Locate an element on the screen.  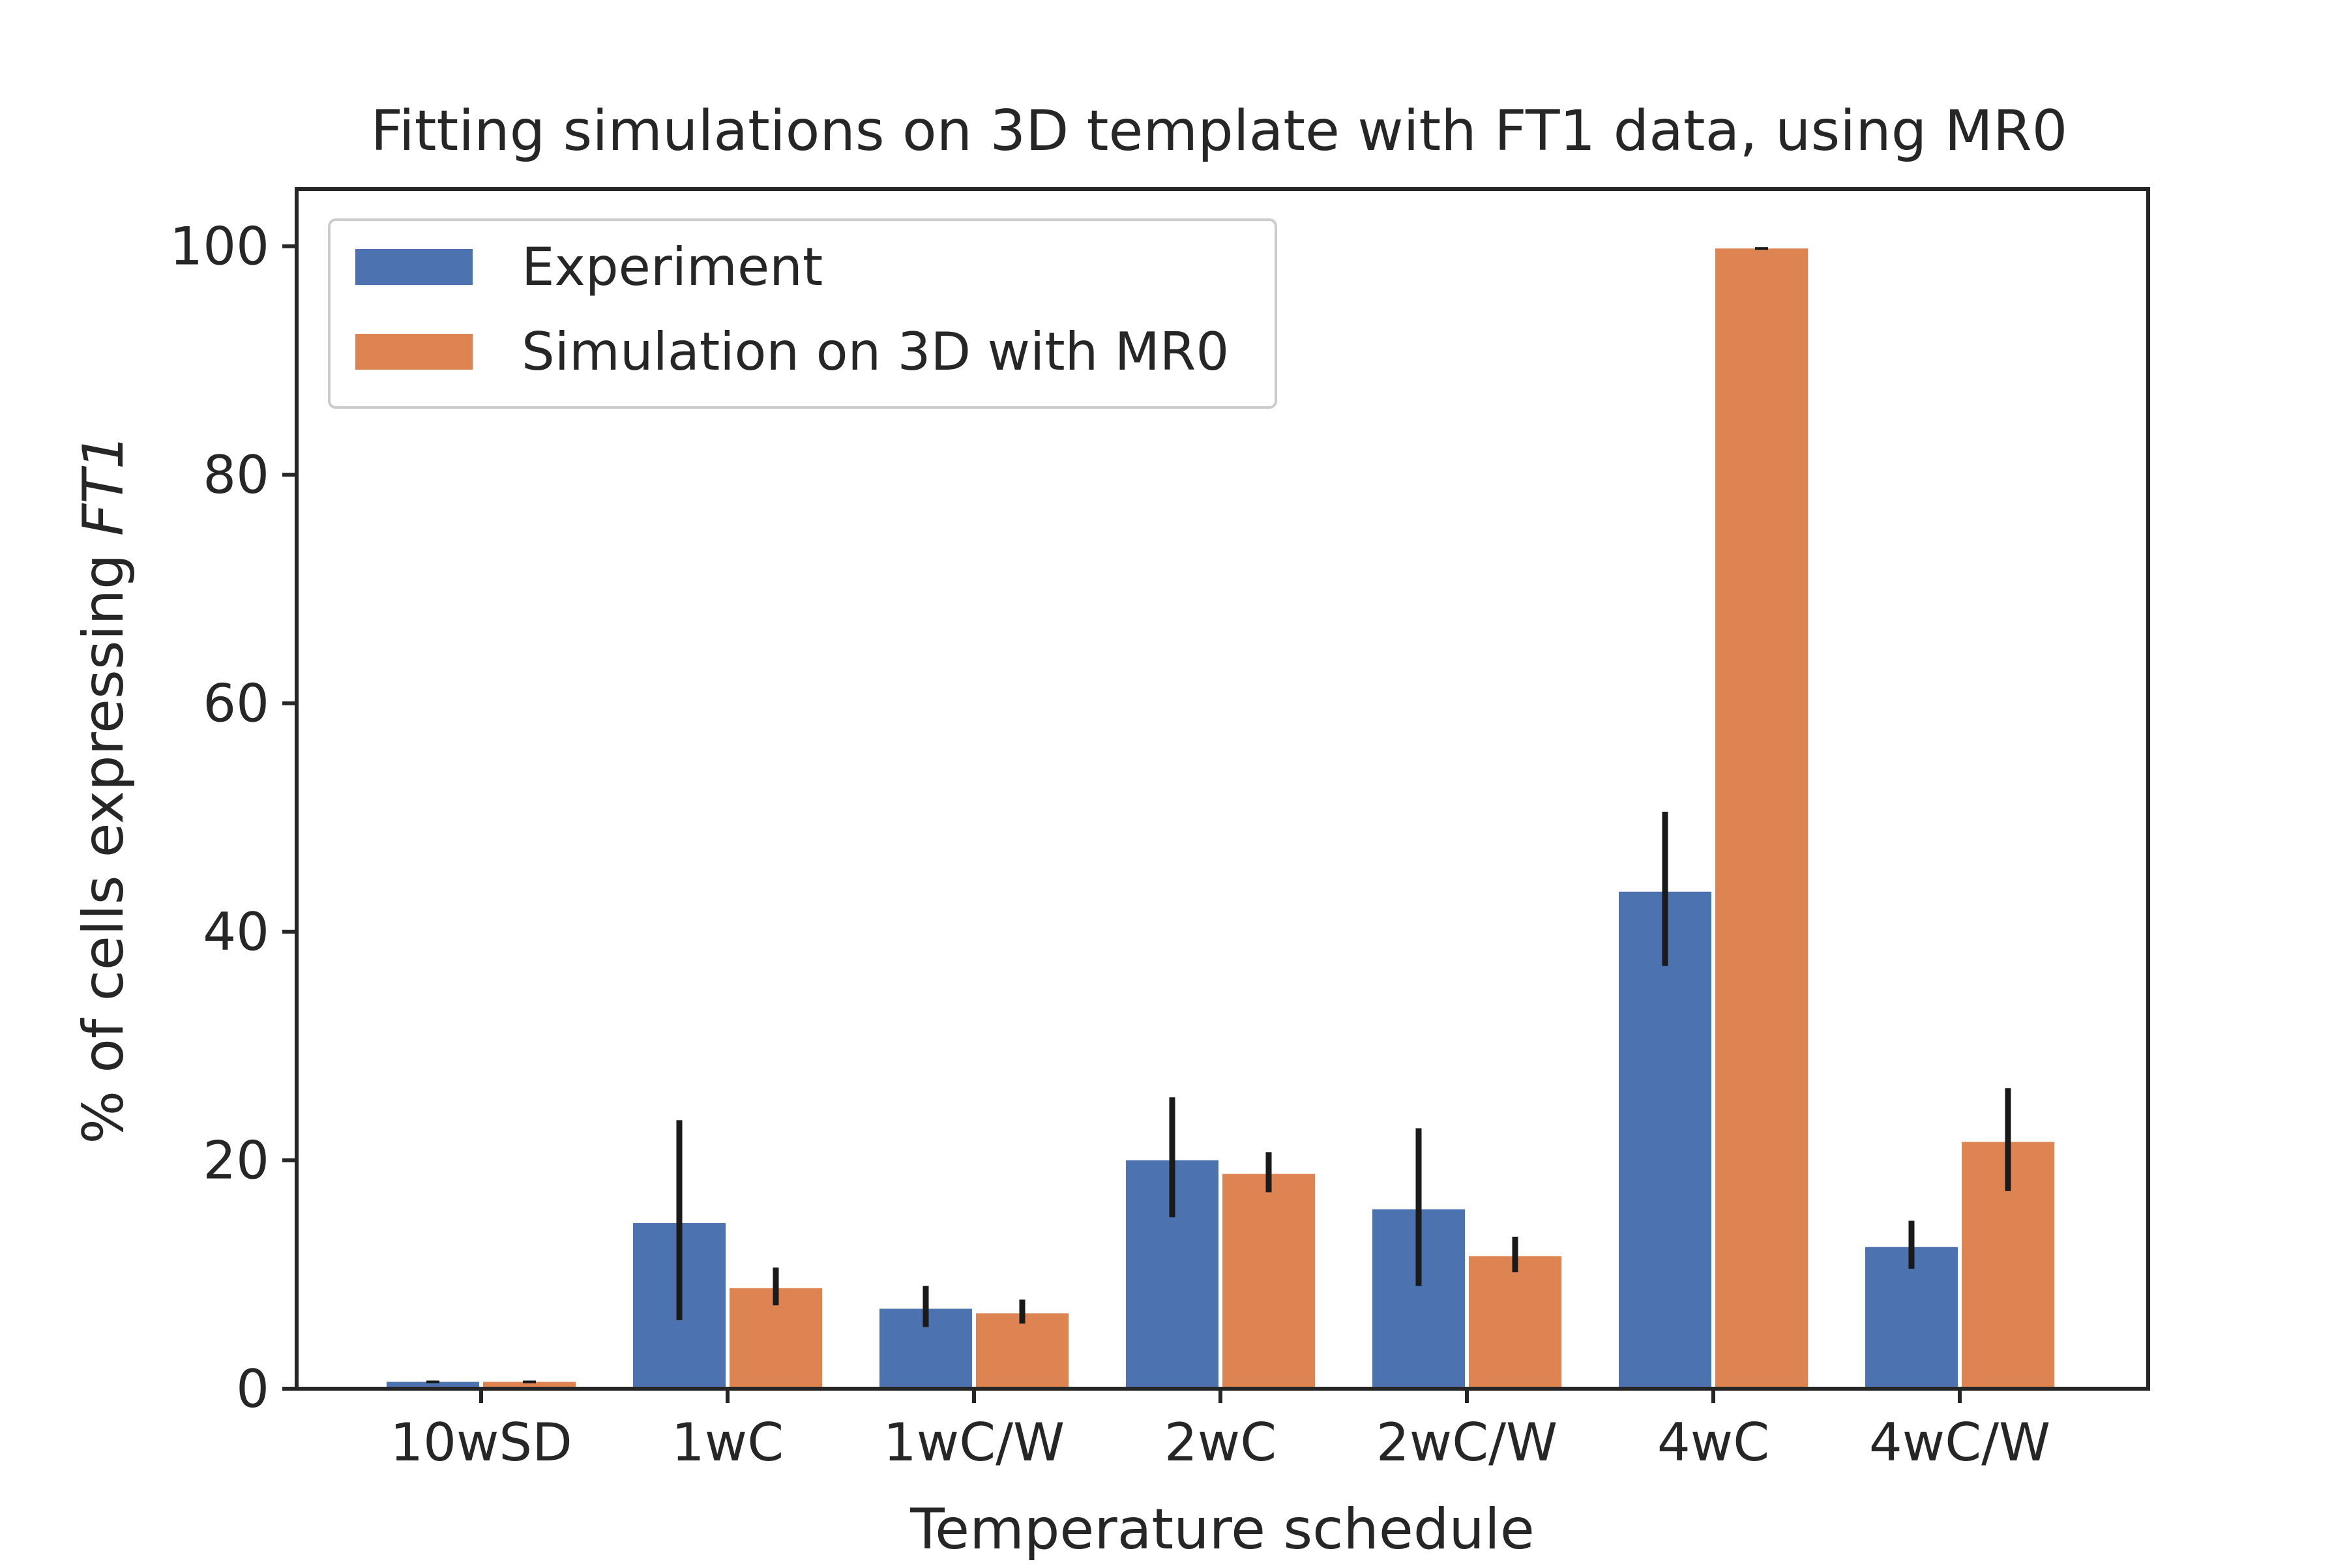
x-tick-label-2wc: 2wC is located at coordinates (1220, 1442).